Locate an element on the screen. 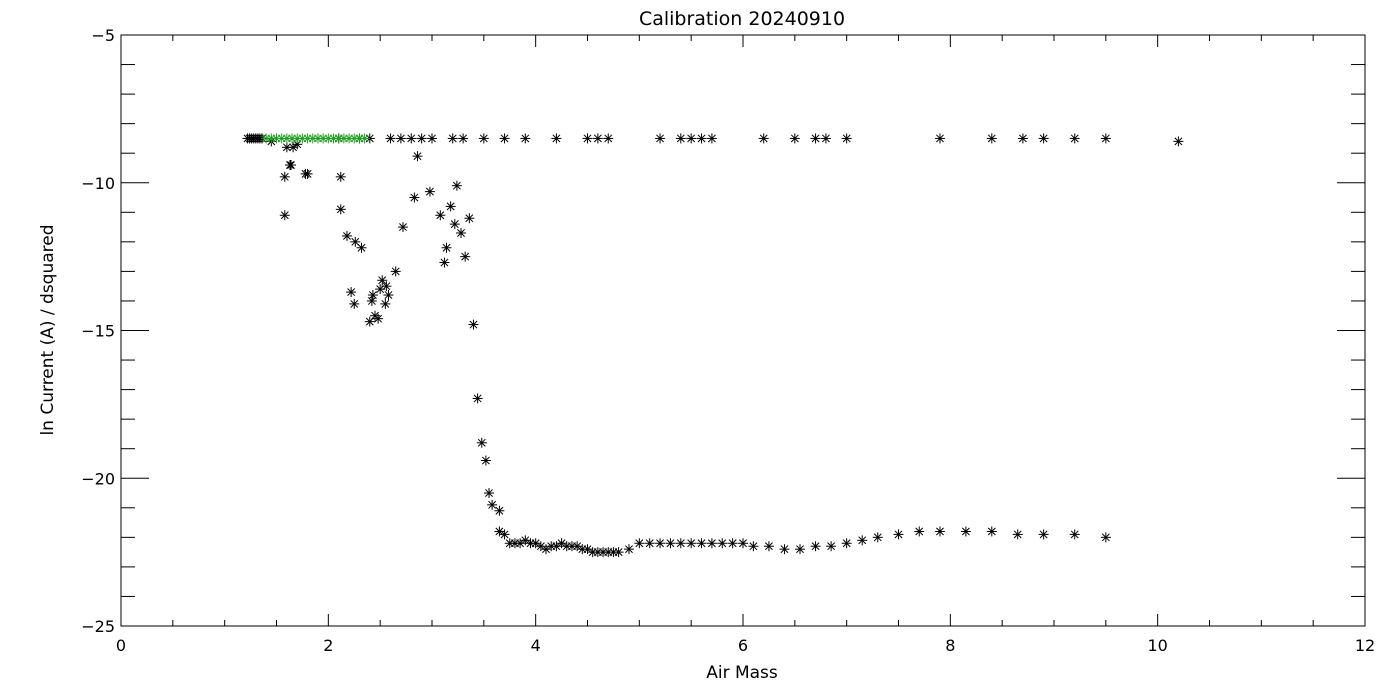 The width and height of the screenshot is (1400, 700). x-tick-label: 8 is located at coordinates (950, 645).